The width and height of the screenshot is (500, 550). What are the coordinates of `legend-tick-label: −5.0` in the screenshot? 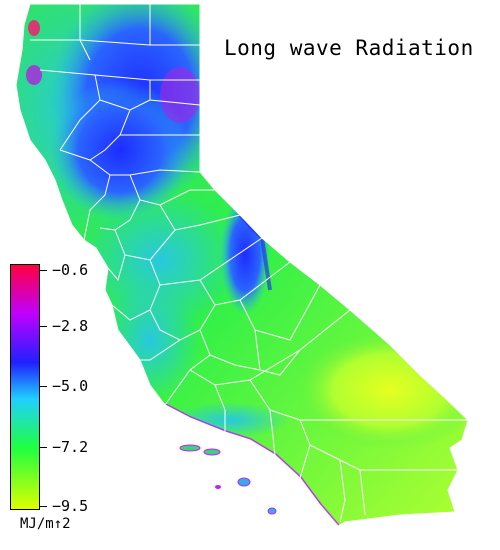 It's located at (70, 386).